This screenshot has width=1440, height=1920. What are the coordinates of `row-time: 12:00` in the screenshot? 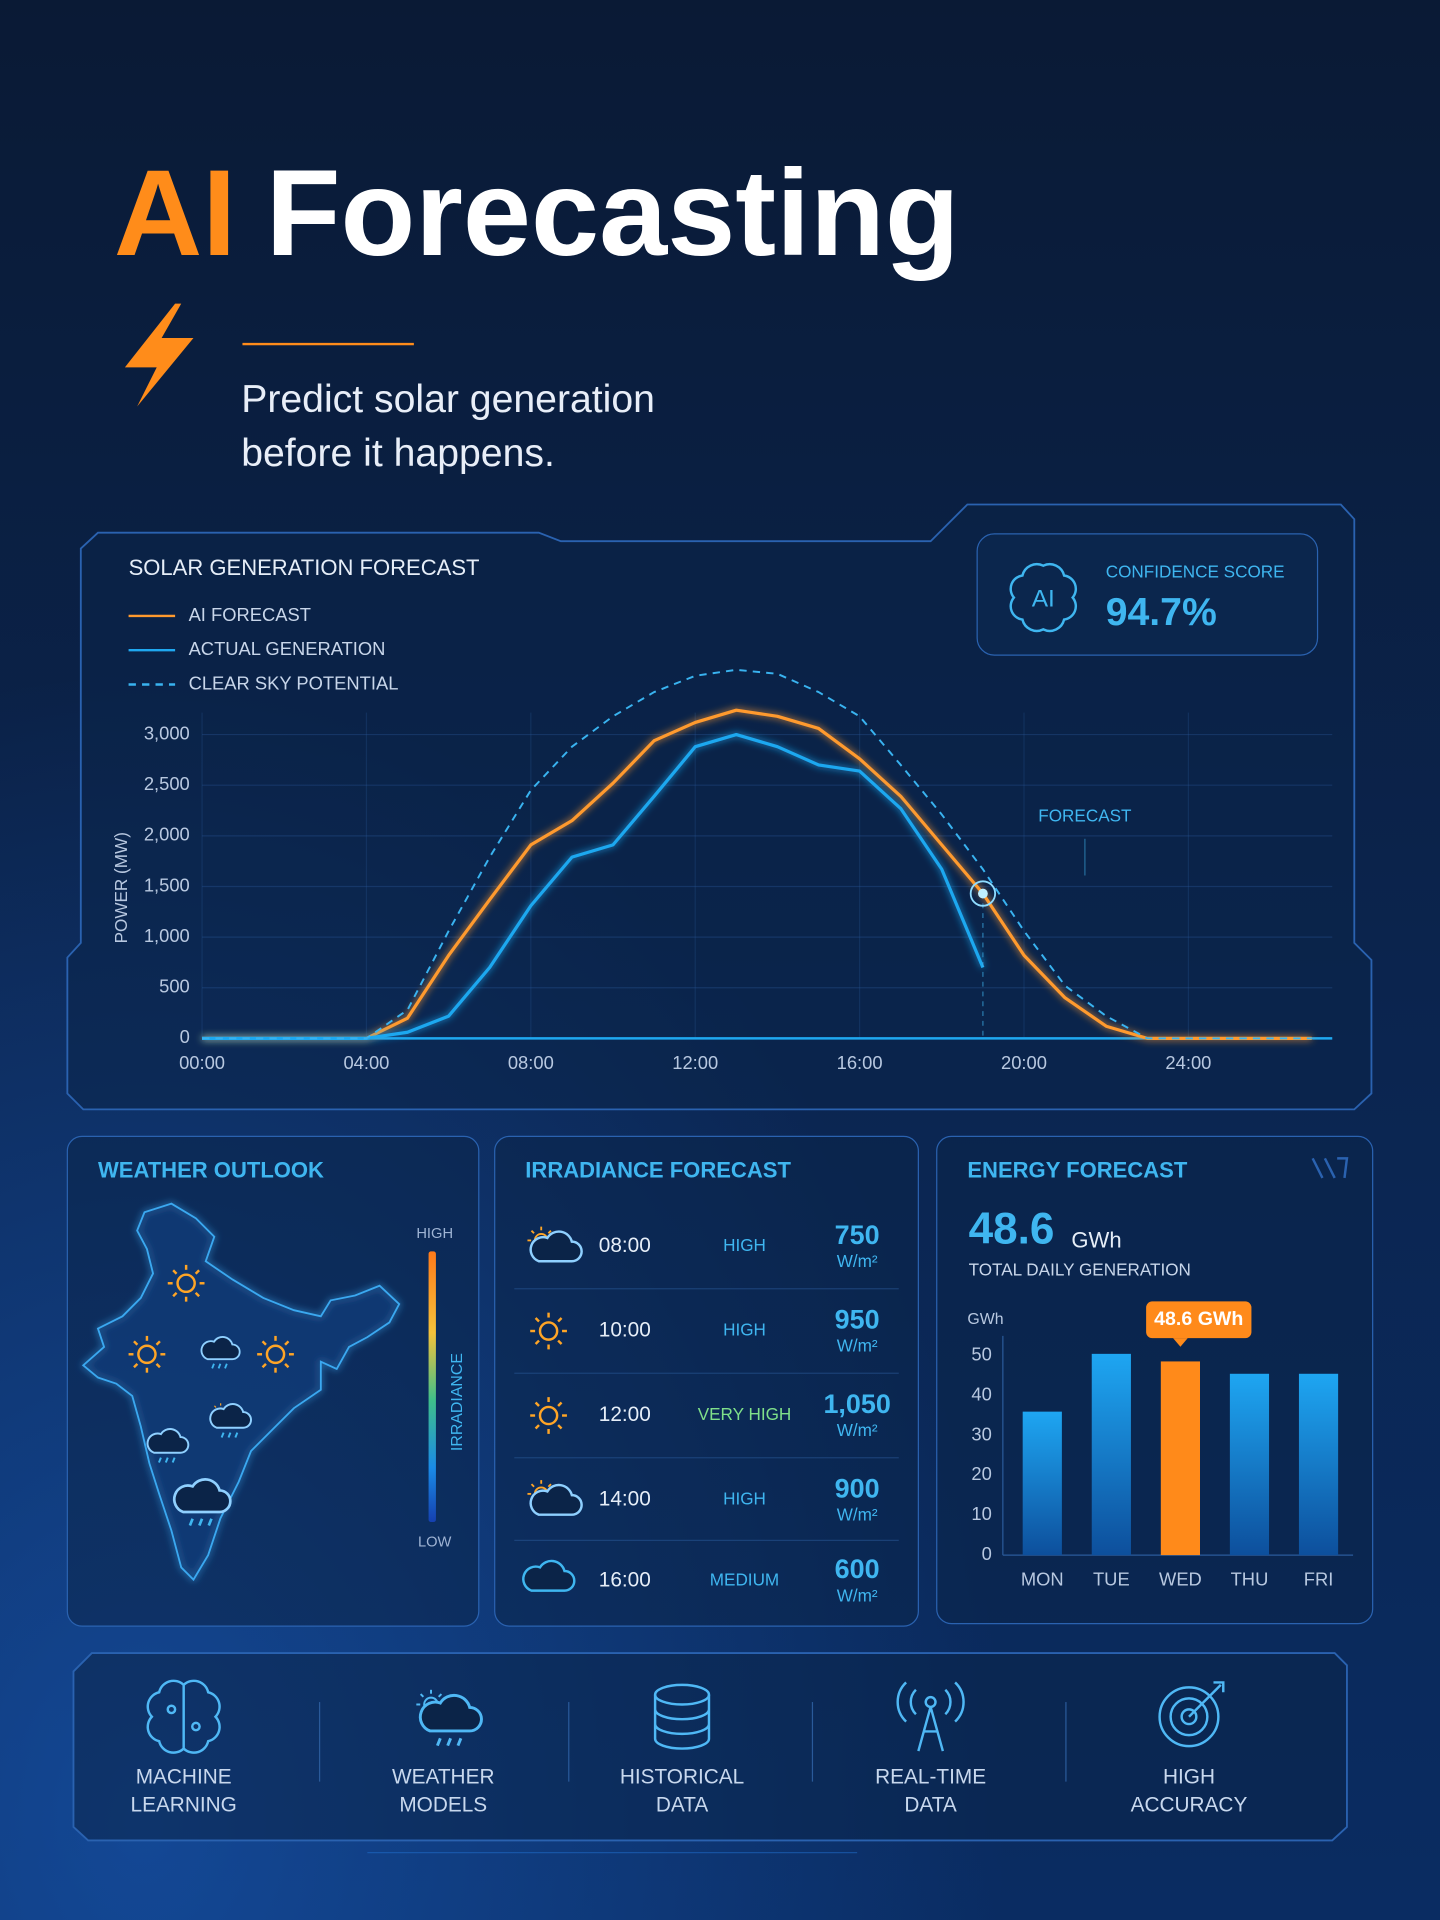 It's located at (625, 1414).